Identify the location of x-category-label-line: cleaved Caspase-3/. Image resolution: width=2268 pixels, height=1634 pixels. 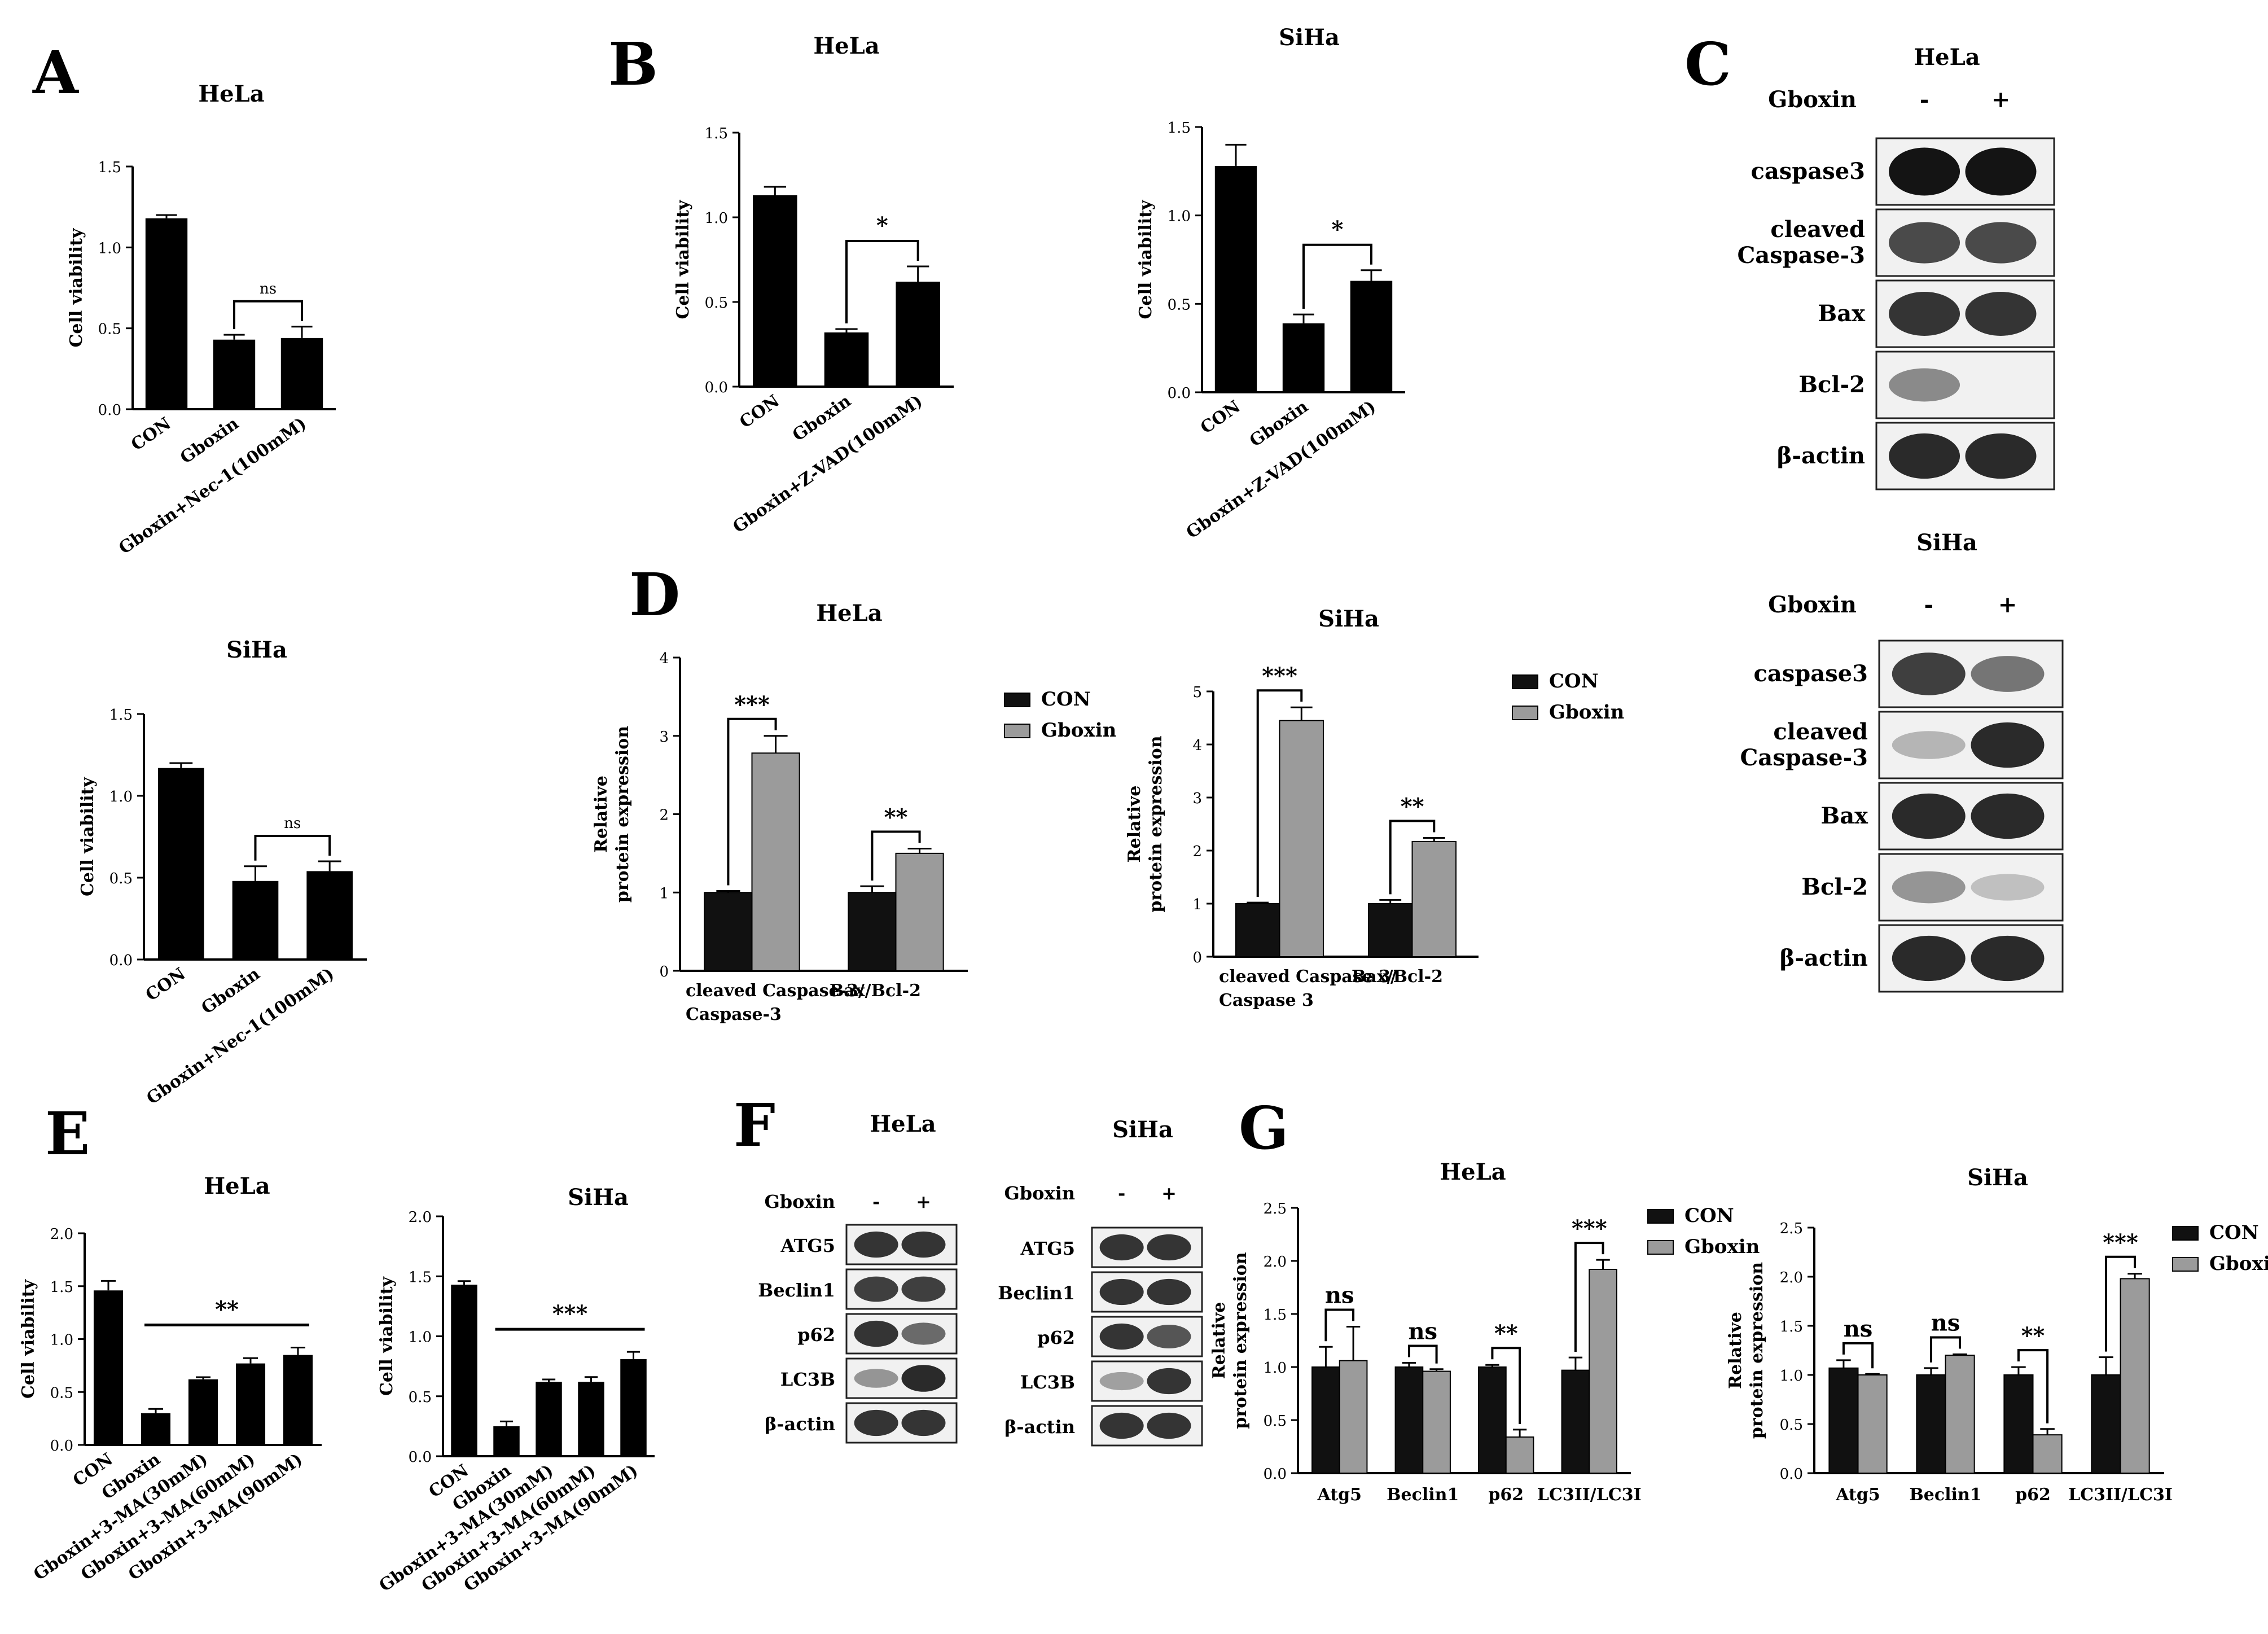
(775, 991).